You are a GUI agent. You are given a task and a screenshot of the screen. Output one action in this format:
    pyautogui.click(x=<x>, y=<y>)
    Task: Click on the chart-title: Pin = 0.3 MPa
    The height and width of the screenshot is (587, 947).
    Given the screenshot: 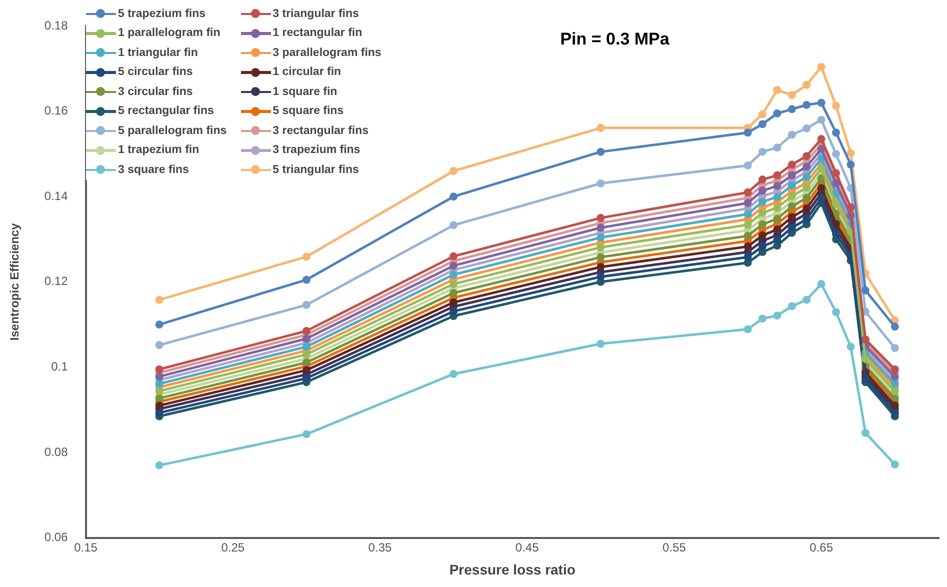 What is the action you would take?
    pyautogui.click(x=615, y=39)
    